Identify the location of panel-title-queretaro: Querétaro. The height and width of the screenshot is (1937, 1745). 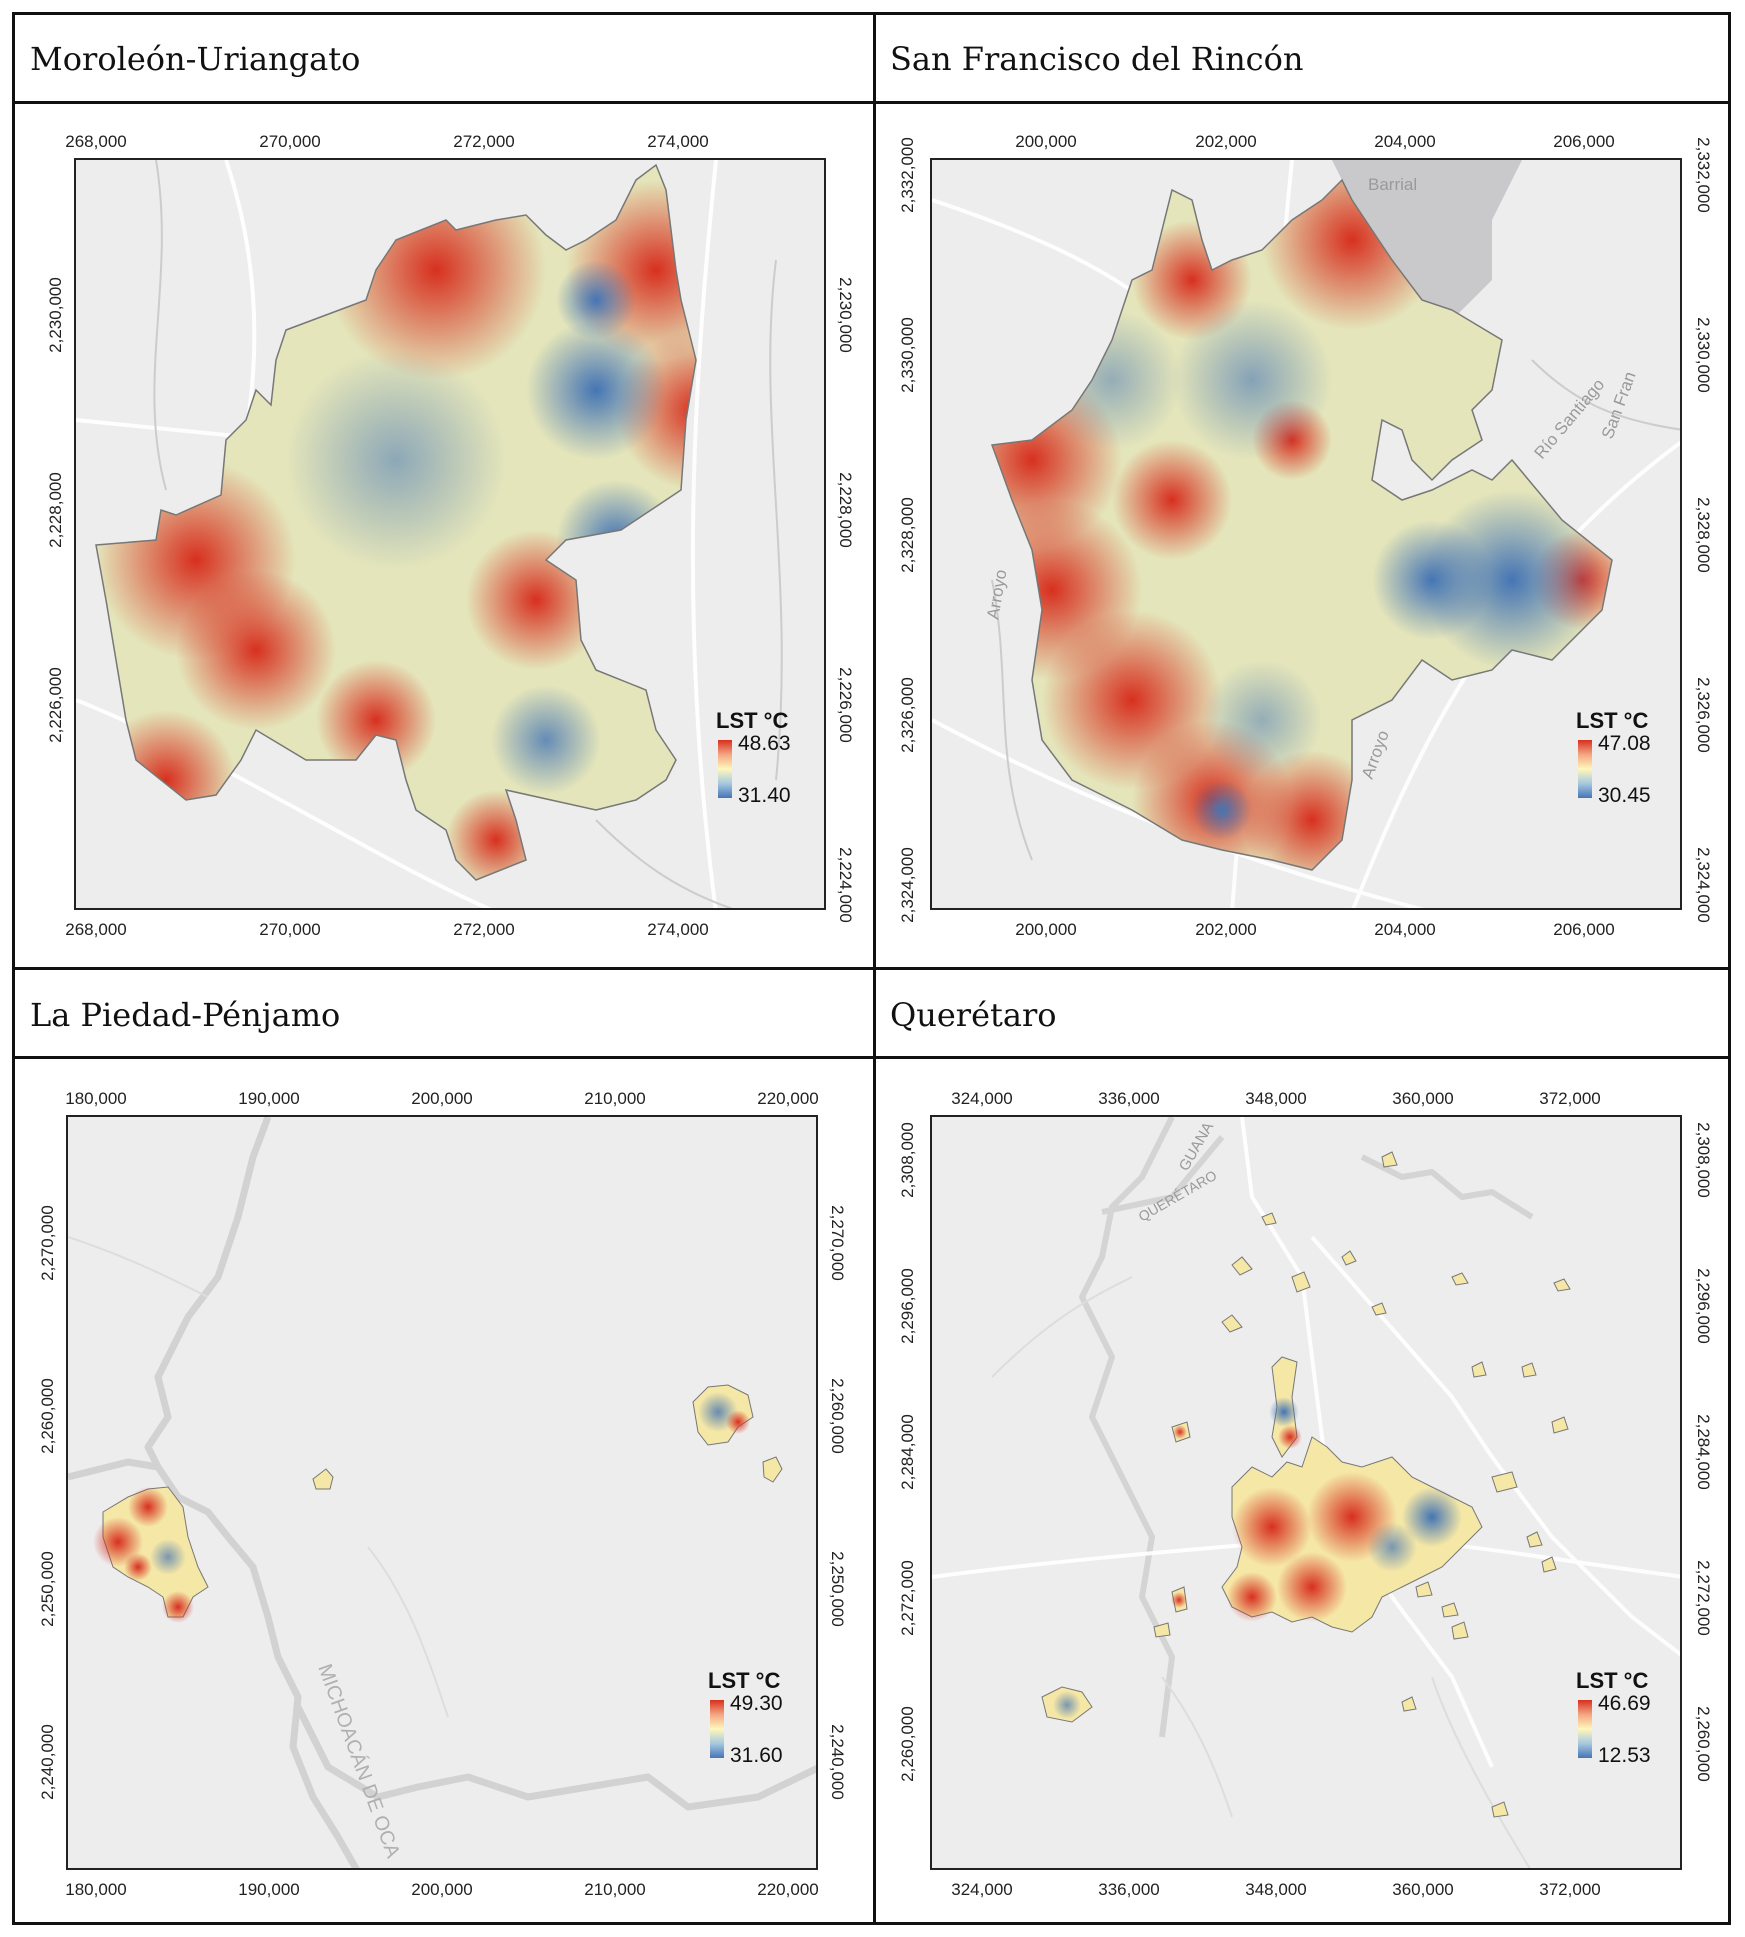
(973, 1015).